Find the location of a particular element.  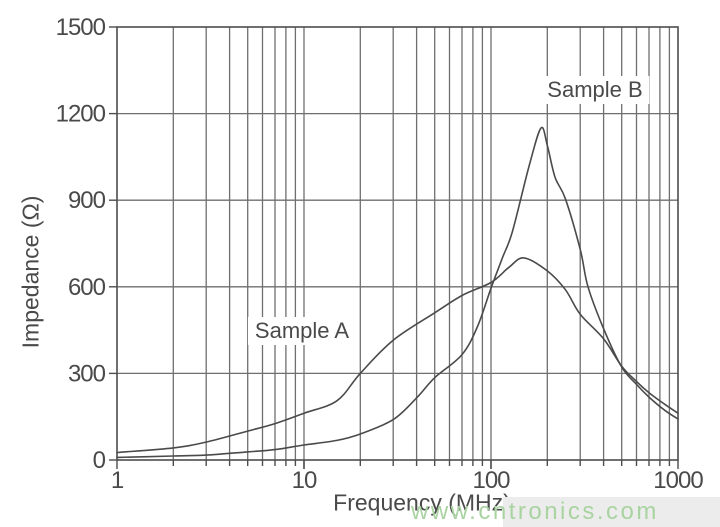

y-axis-ticks is located at coordinates (113, 243).